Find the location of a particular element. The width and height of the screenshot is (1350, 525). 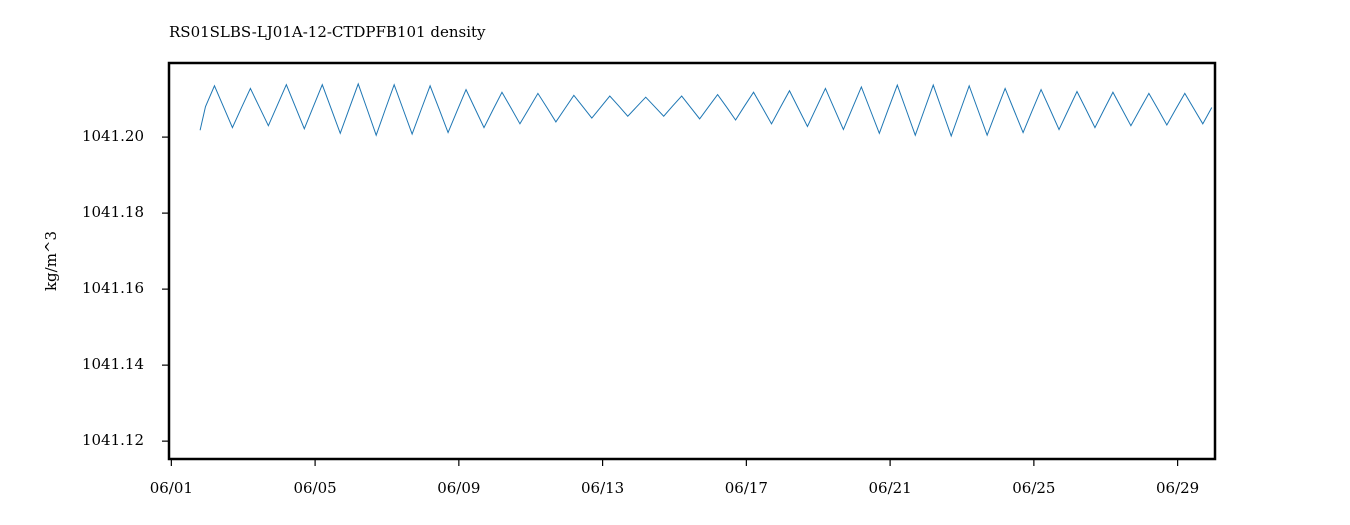

x-tick-label: 06/13 is located at coordinates (602, 488).